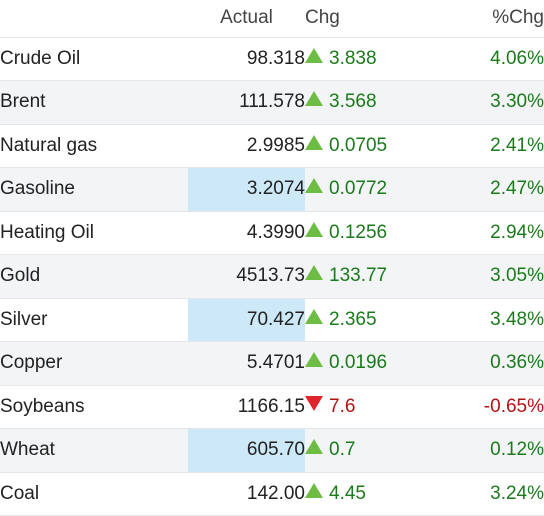  Describe the element at coordinates (246, 450) in the screenshot. I see `actual-value: 605.70` at that location.